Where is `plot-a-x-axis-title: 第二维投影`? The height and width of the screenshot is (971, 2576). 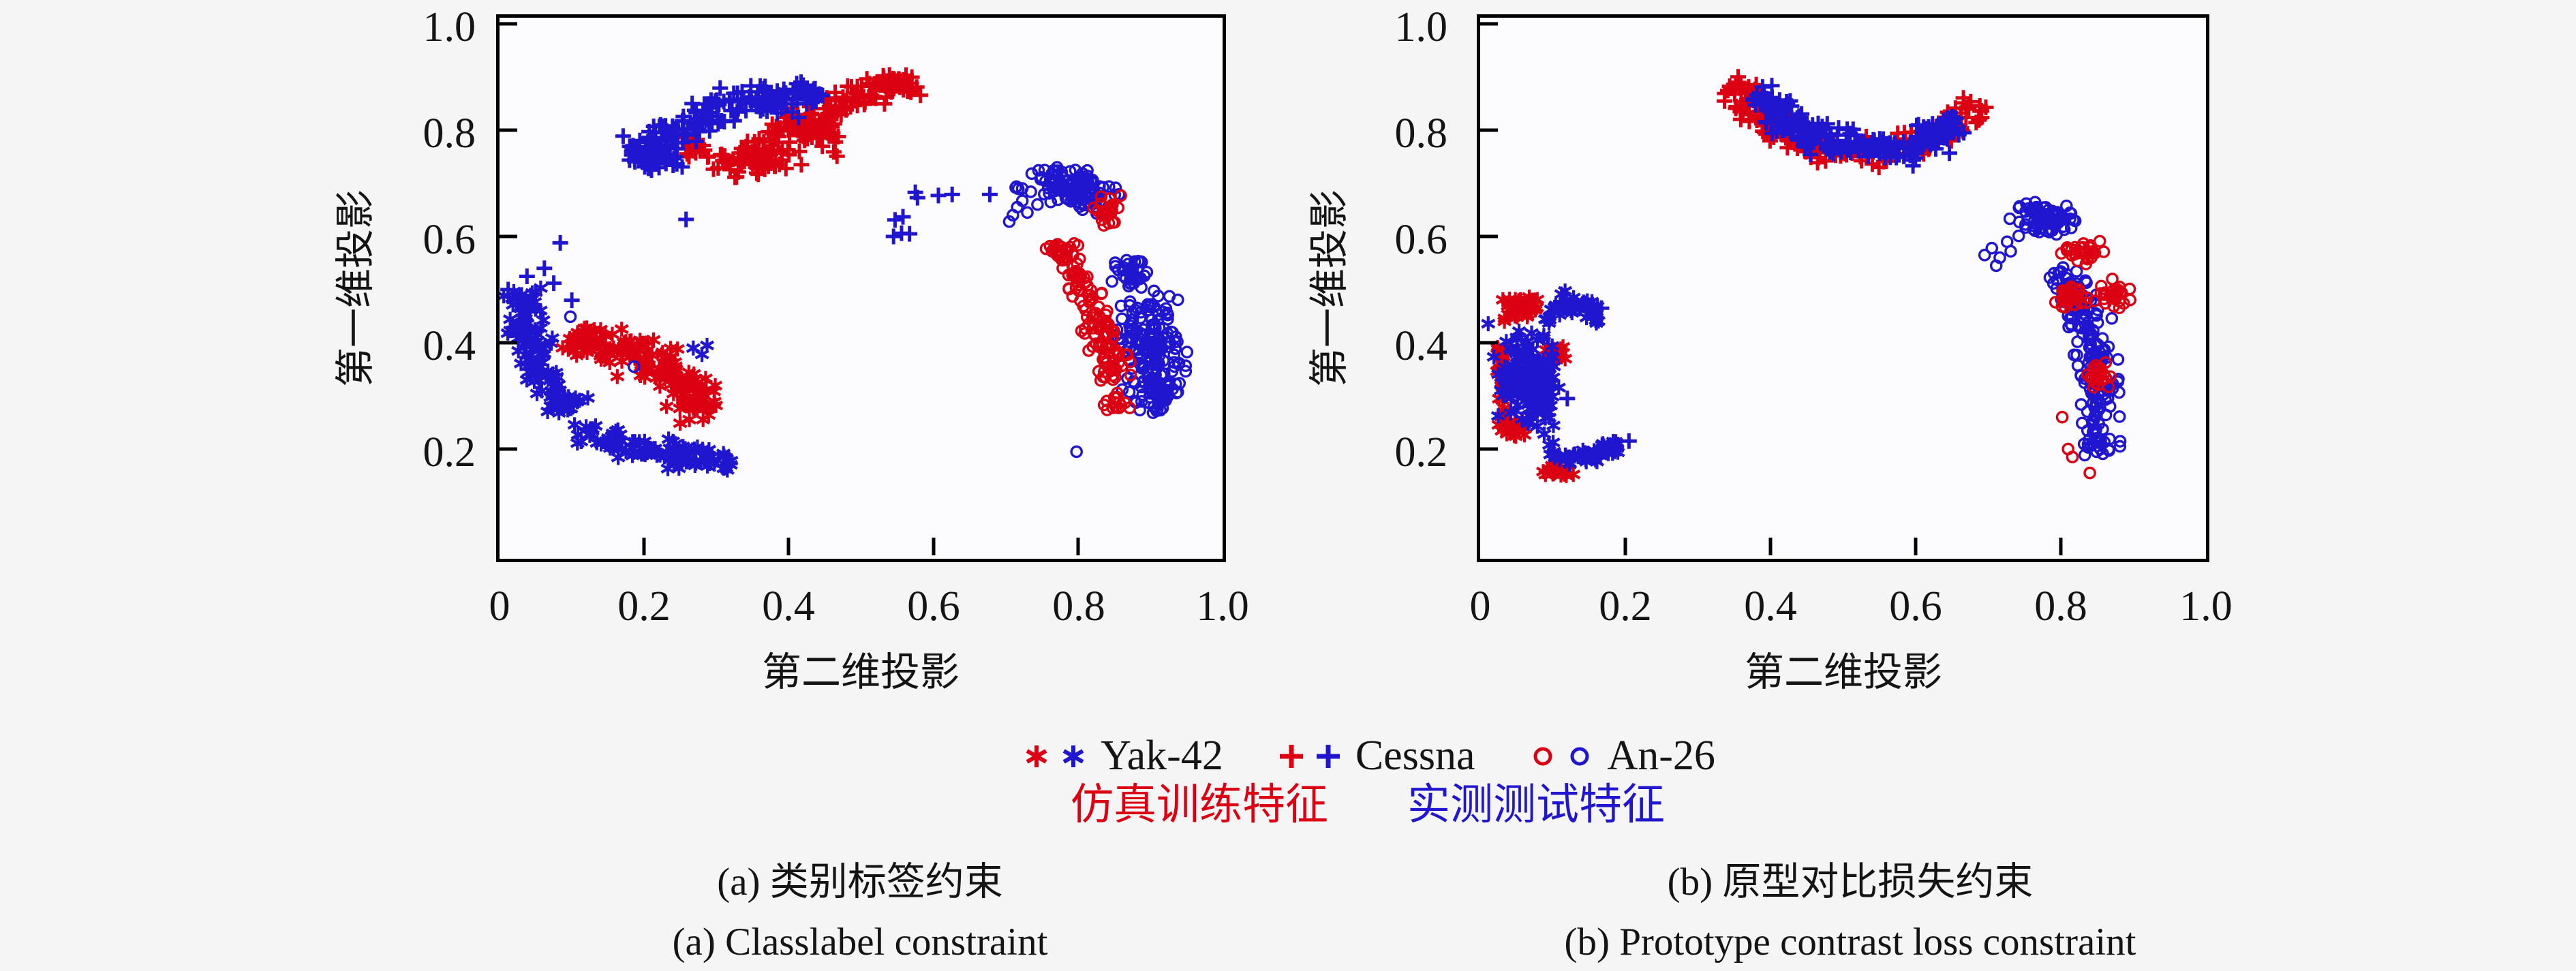 plot-a-x-axis-title: 第二维投影 is located at coordinates (861, 672).